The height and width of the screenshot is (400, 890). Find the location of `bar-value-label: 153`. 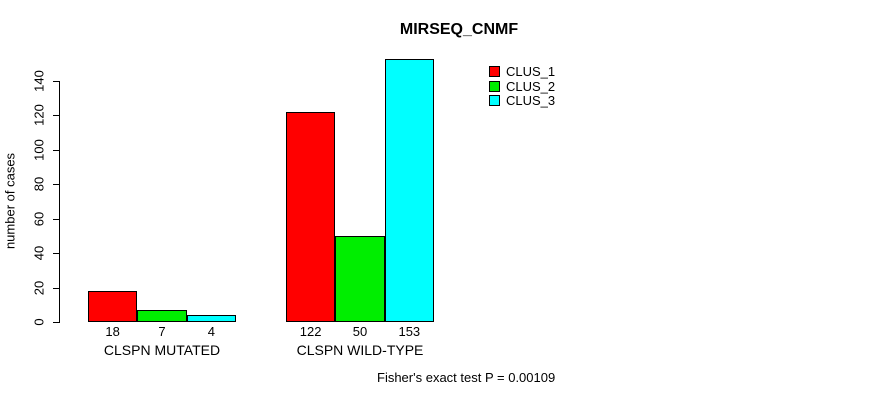

bar-value-label: 153 is located at coordinates (409, 331).